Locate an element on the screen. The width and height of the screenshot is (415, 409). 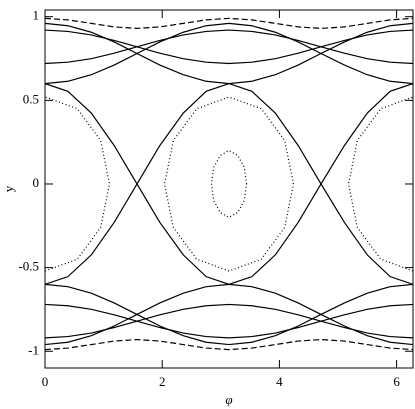
y-axis-label: y is located at coordinates (8, 188).